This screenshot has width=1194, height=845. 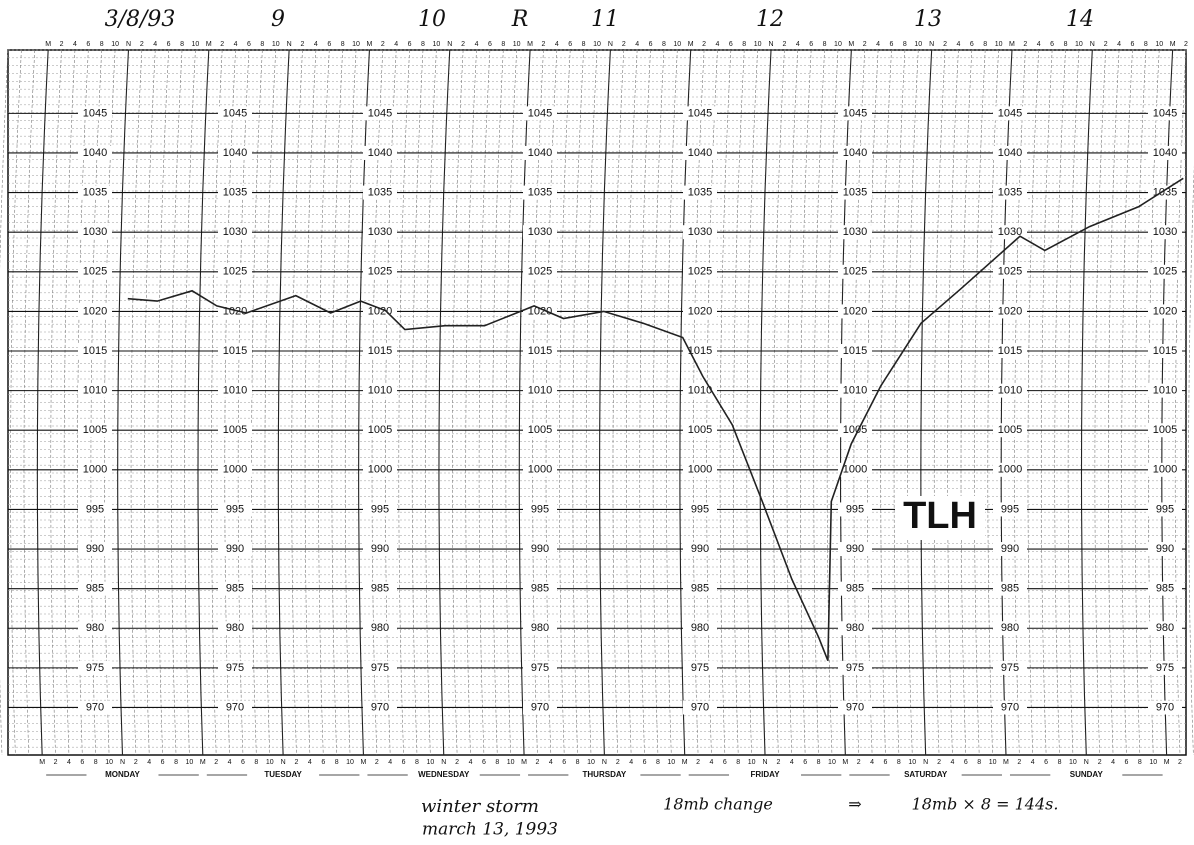 I want to click on y-tick-label: 985, so click(x=1010, y=589).